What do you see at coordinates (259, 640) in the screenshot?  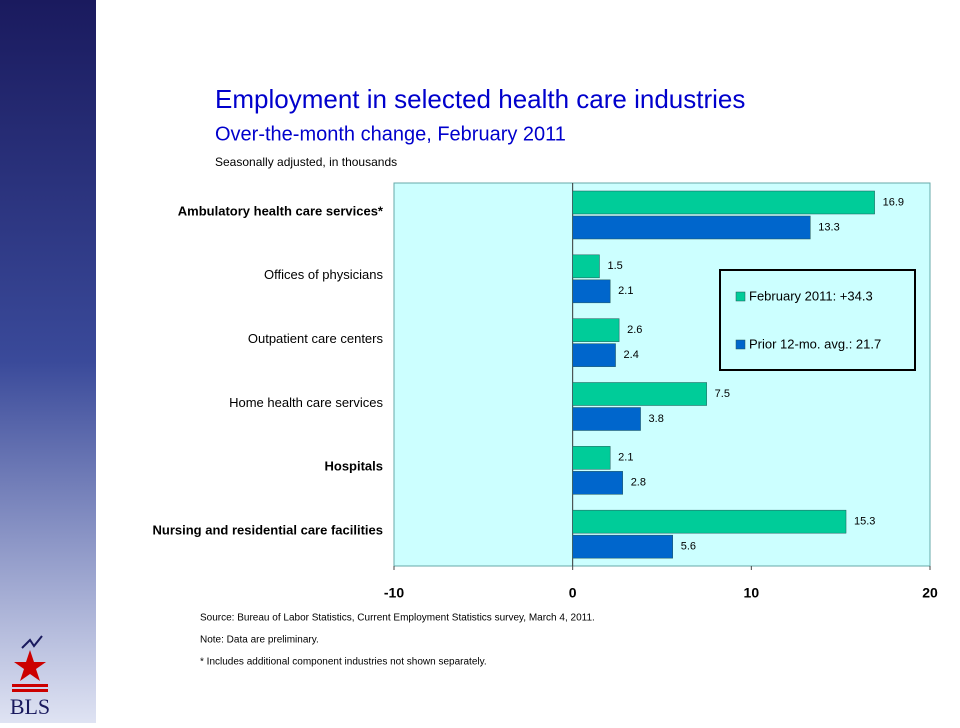 I see `note: Note: Data are preliminary.` at bounding box center [259, 640].